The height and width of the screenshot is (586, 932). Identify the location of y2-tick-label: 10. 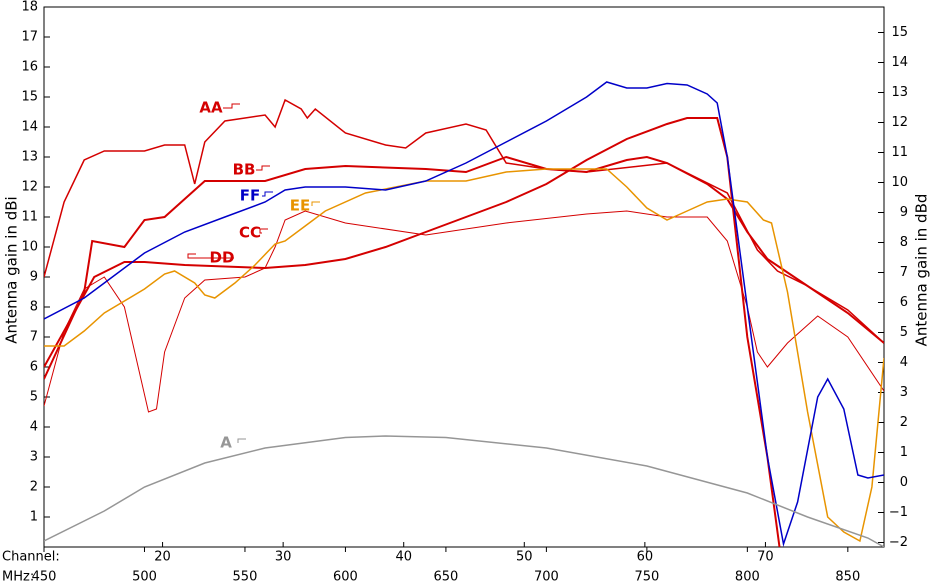
(899, 182).